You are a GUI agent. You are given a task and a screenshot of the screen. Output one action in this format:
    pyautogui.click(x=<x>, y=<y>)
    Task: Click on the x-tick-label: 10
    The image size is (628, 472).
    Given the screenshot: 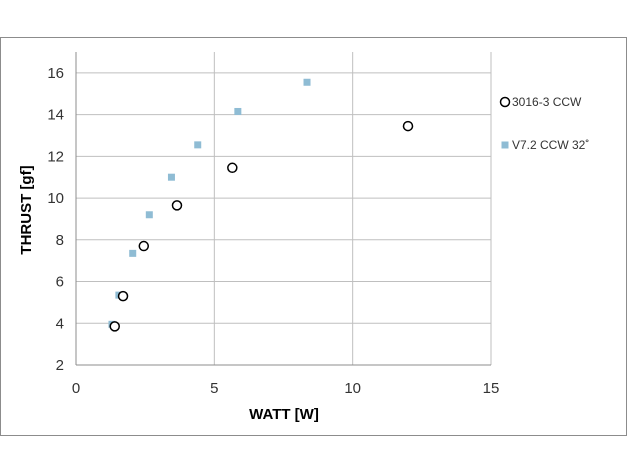 What is the action you would take?
    pyautogui.click(x=352, y=388)
    